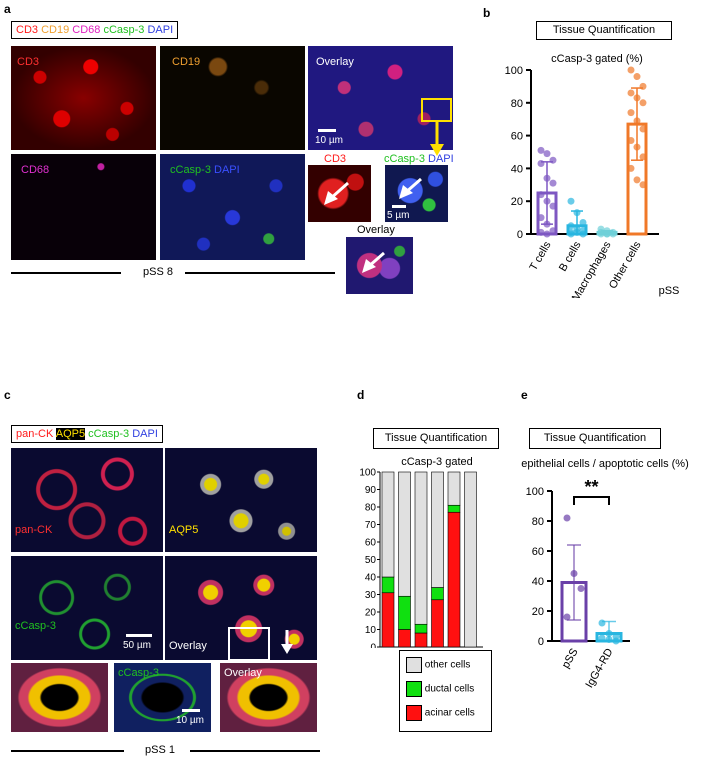 The image size is (709, 768). What do you see at coordinates (379, 265) in the screenshot?
I see `zoom-overlay` at bounding box center [379, 265].